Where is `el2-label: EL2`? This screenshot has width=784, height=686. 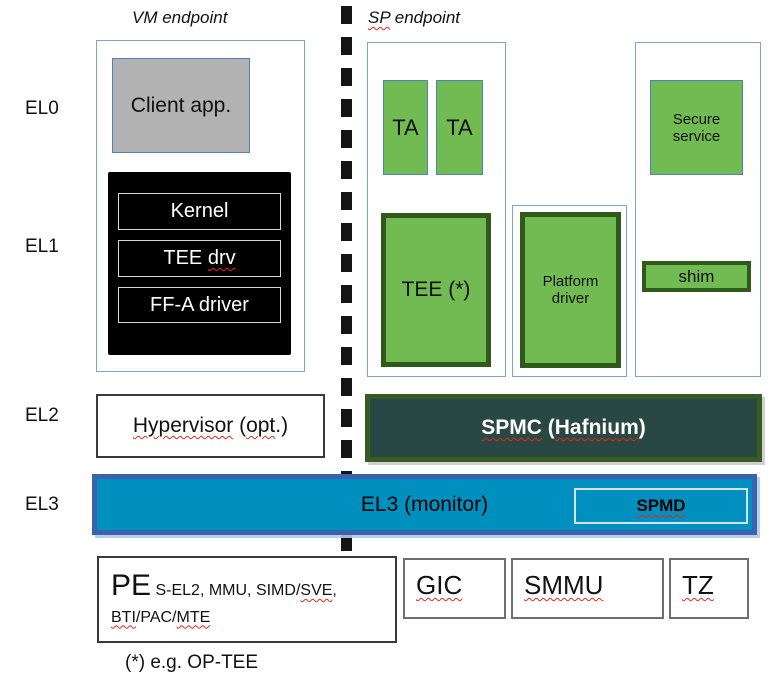
el2-label: EL2 is located at coordinates (42, 415).